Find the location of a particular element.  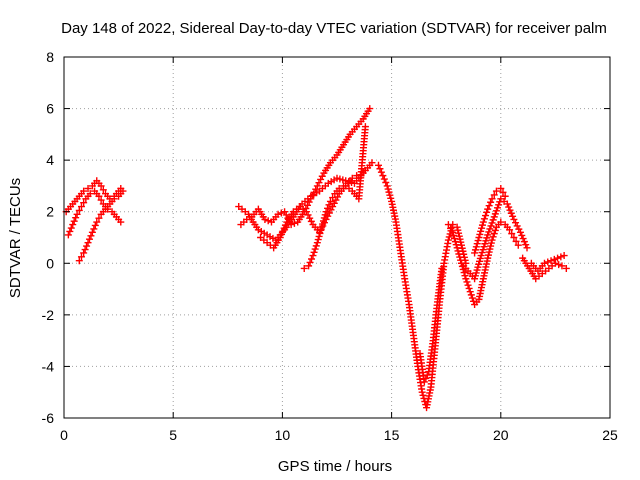

y-tick-label: -4 is located at coordinates (48, 366).